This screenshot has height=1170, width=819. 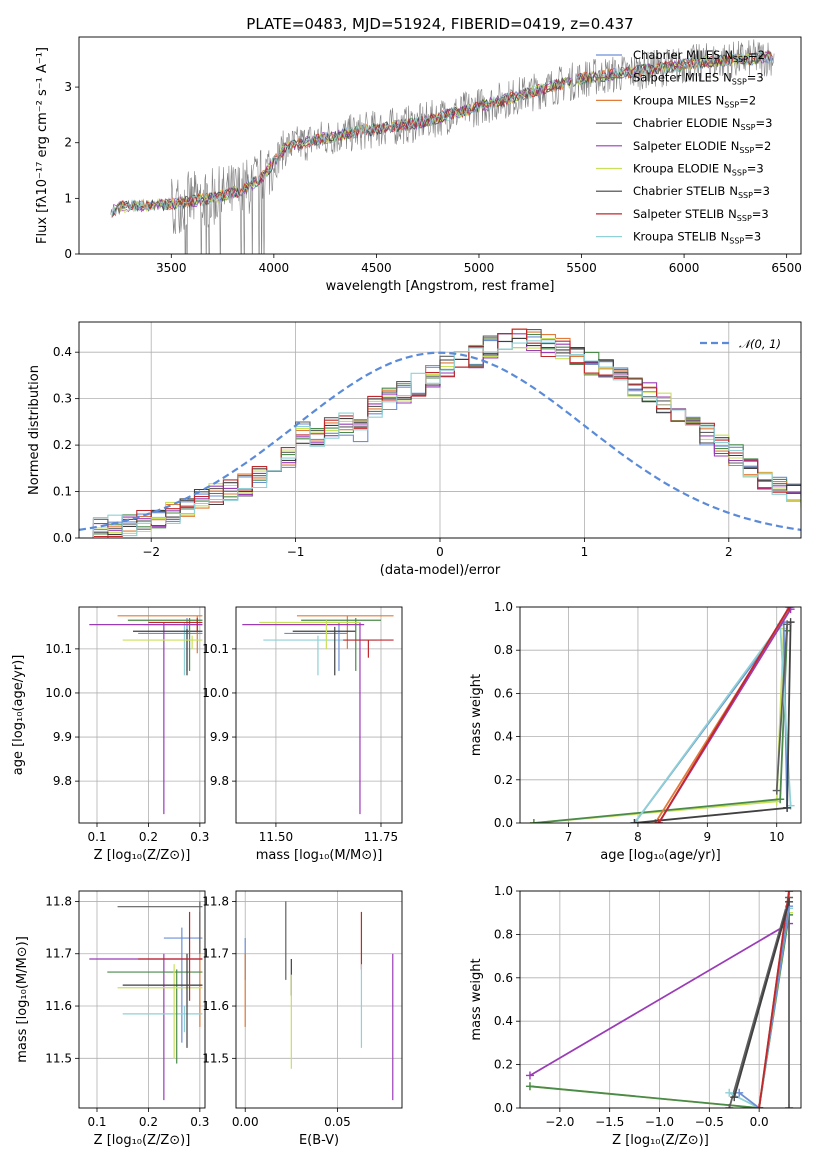 What do you see at coordinates (585, 552) in the screenshot?
I see `x-tick-label: 1` at bounding box center [585, 552].